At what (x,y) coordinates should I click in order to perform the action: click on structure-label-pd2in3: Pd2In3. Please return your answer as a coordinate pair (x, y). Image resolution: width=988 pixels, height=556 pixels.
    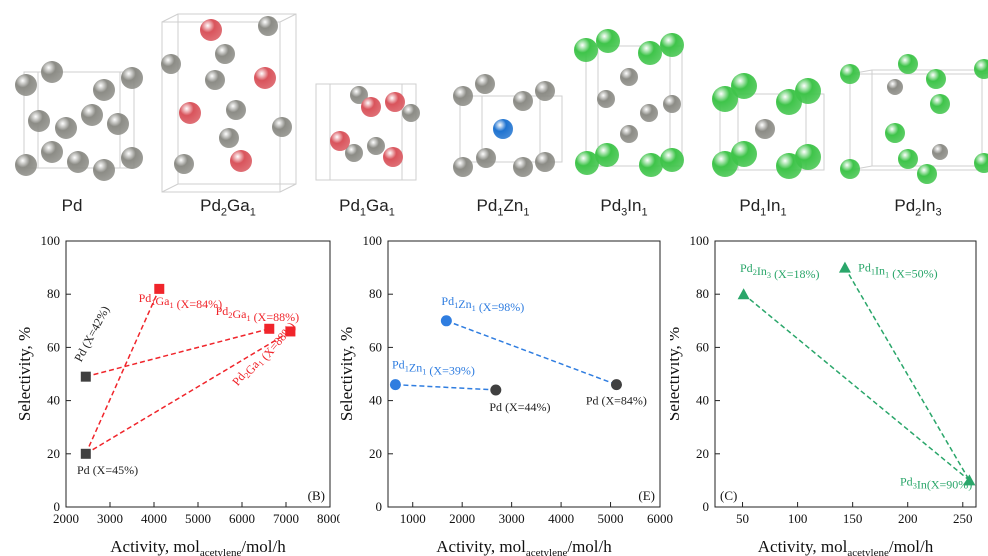
    Looking at the image, I should click on (918, 207).